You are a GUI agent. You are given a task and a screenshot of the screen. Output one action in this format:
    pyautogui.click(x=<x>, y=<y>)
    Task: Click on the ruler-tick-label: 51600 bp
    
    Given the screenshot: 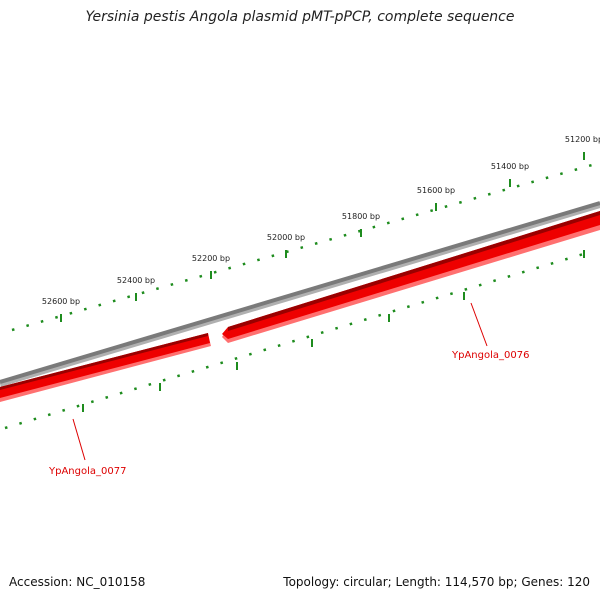 What is the action you would take?
    pyautogui.click(x=436, y=190)
    